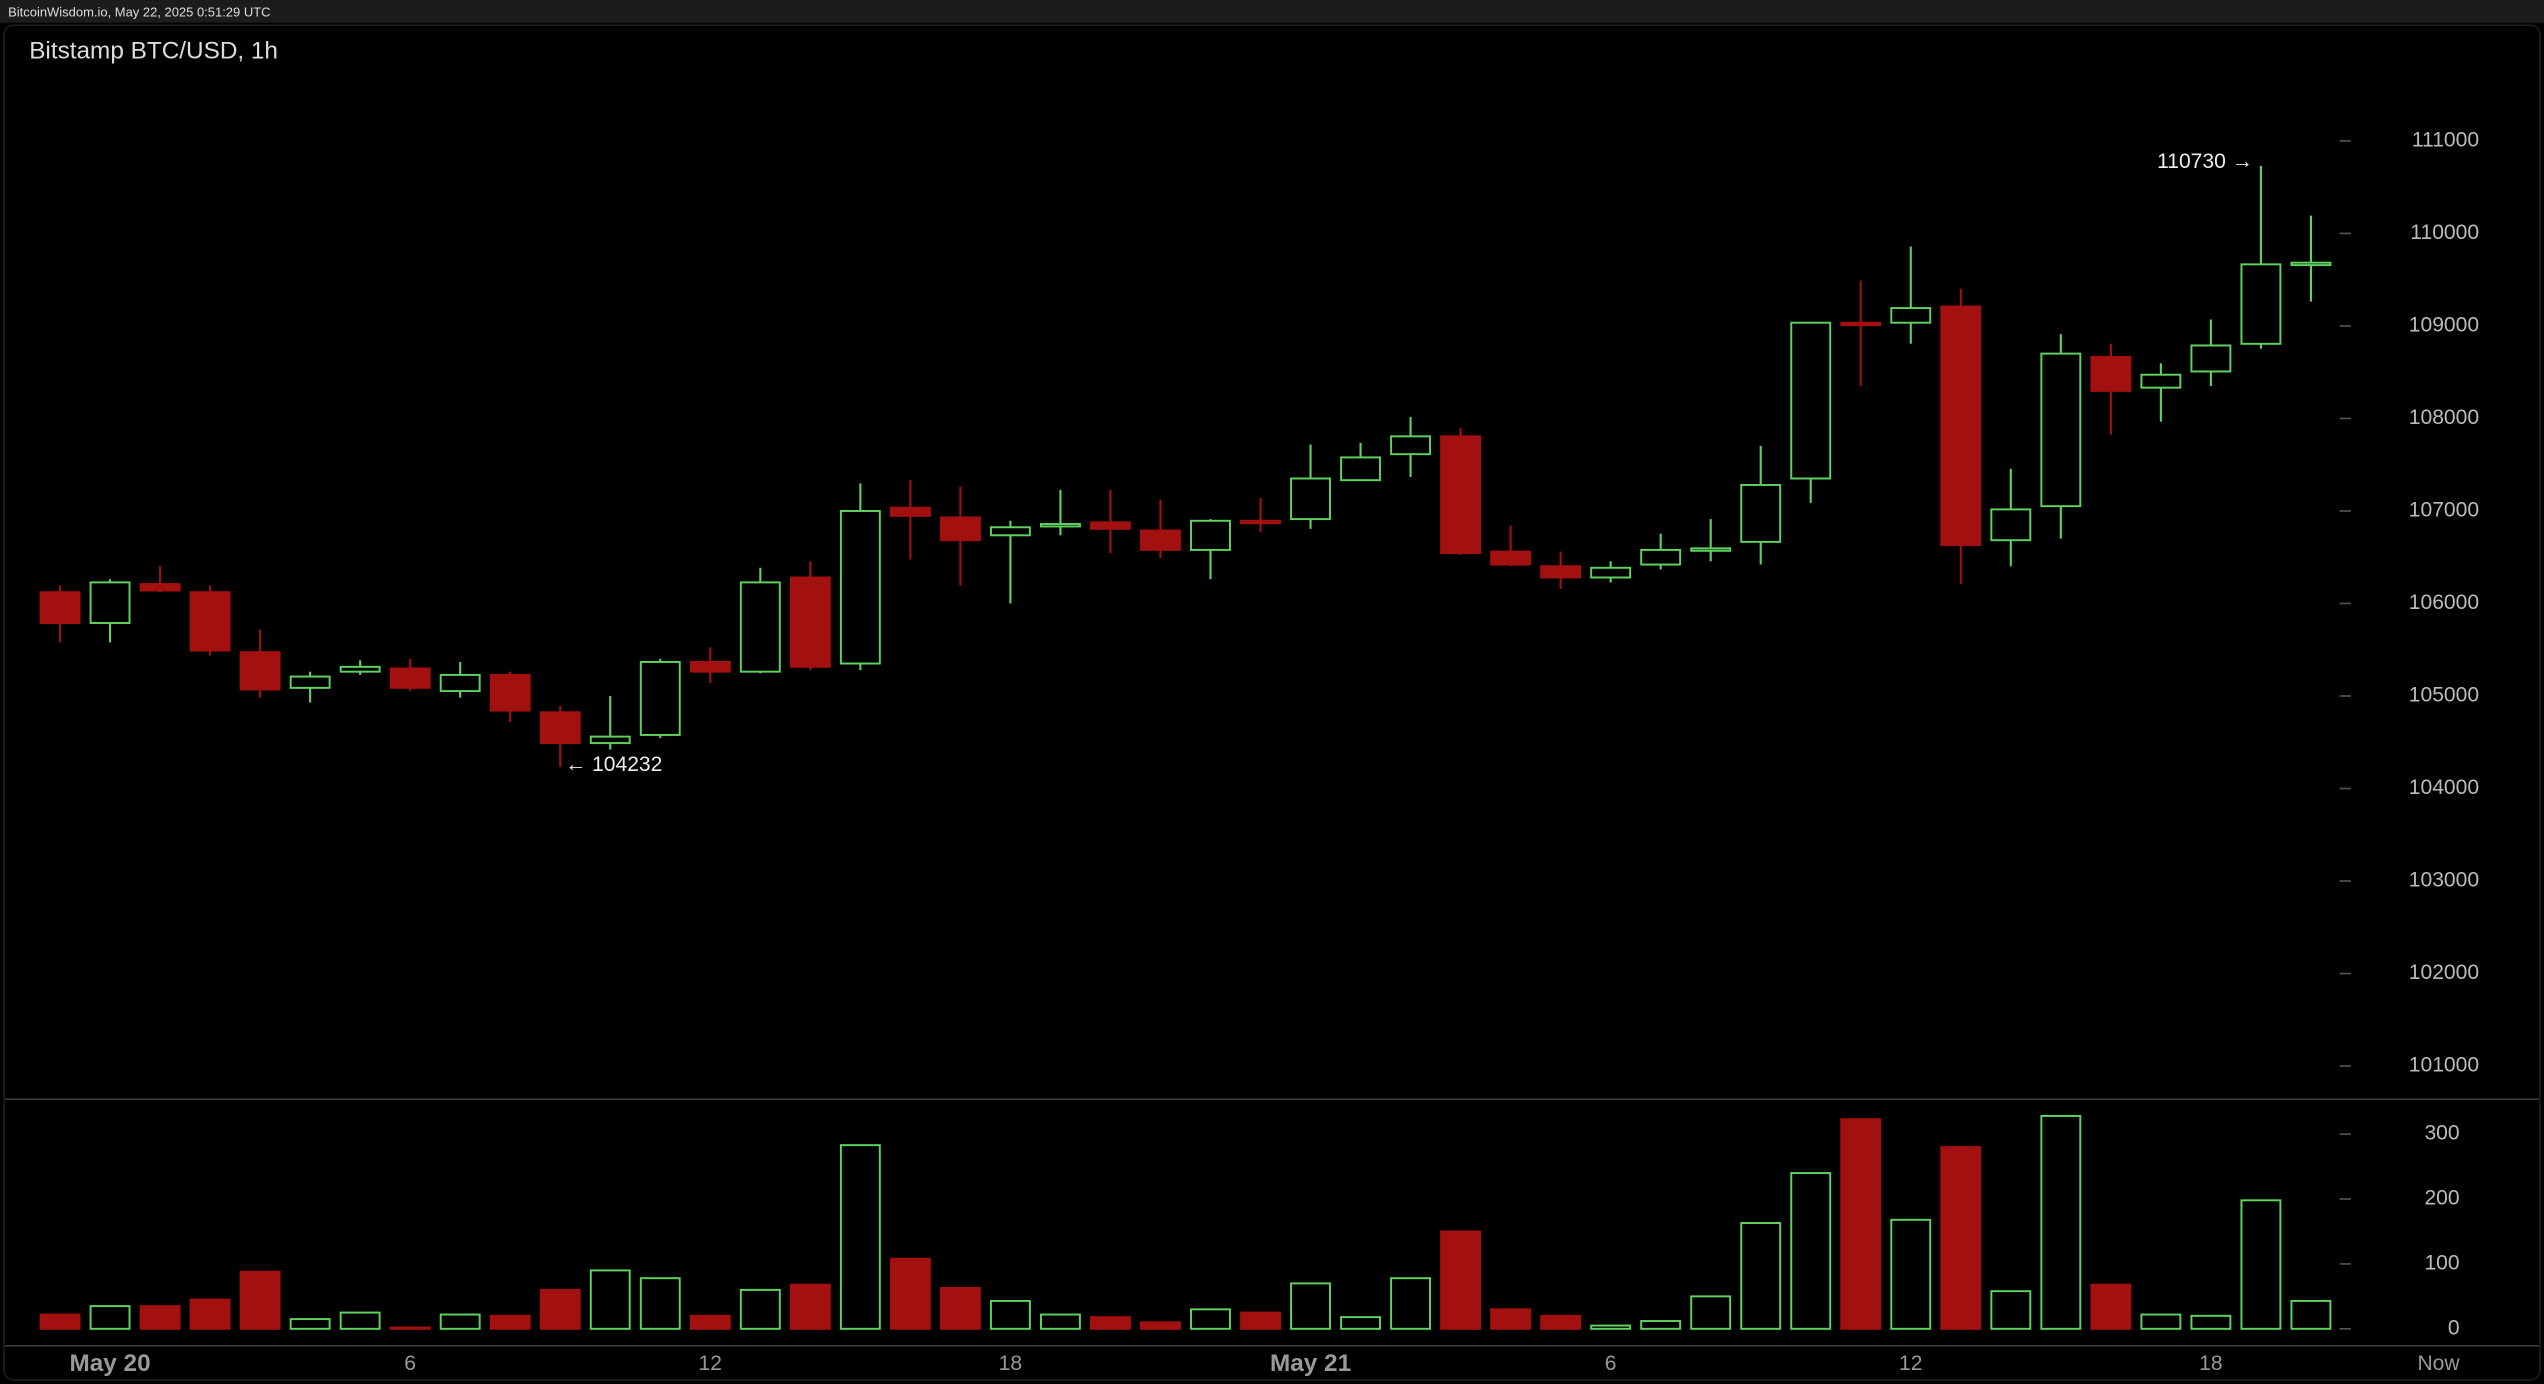 Image resolution: width=2544 pixels, height=1384 pixels. I want to click on now-label: Now, so click(2438, 1363).